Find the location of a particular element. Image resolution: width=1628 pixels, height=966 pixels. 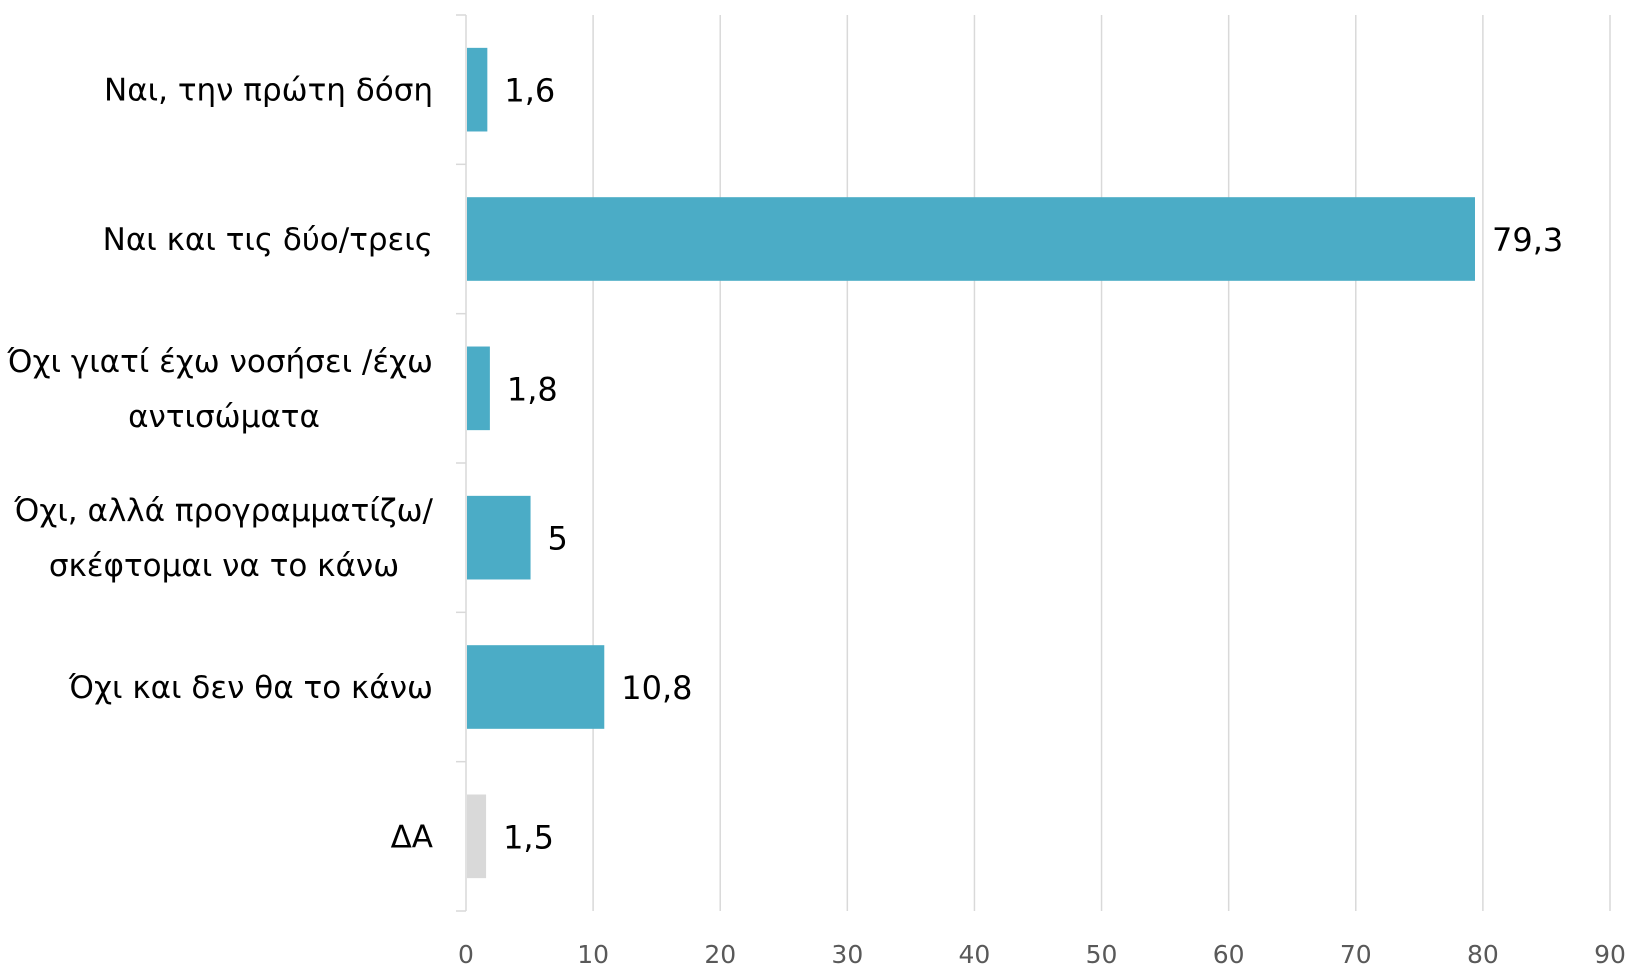

category-axis is located at coordinates (461, 463).